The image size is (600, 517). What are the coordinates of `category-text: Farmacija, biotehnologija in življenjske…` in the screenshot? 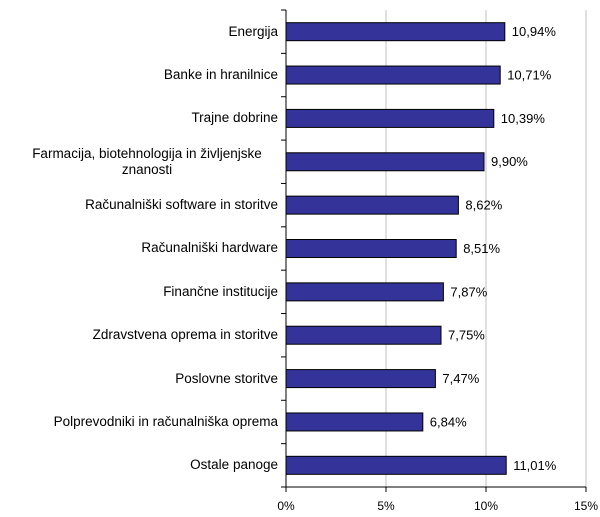 It's located at (147, 161).